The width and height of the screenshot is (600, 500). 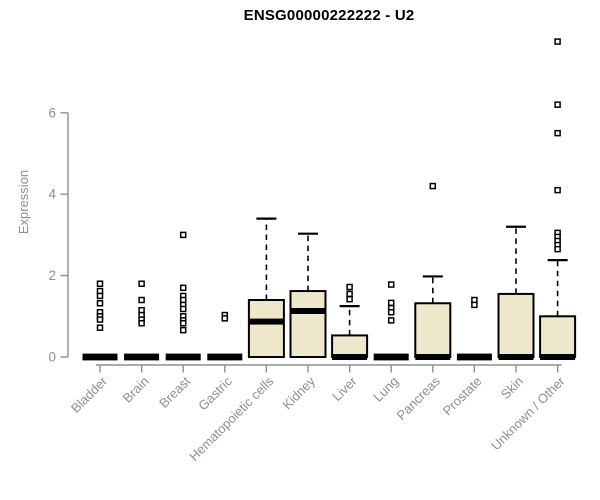 What do you see at coordinates (329, 15) in the screenshot?
I see `chart-title: ENSG00000222222 - U2` at bounding box center [329, 15].